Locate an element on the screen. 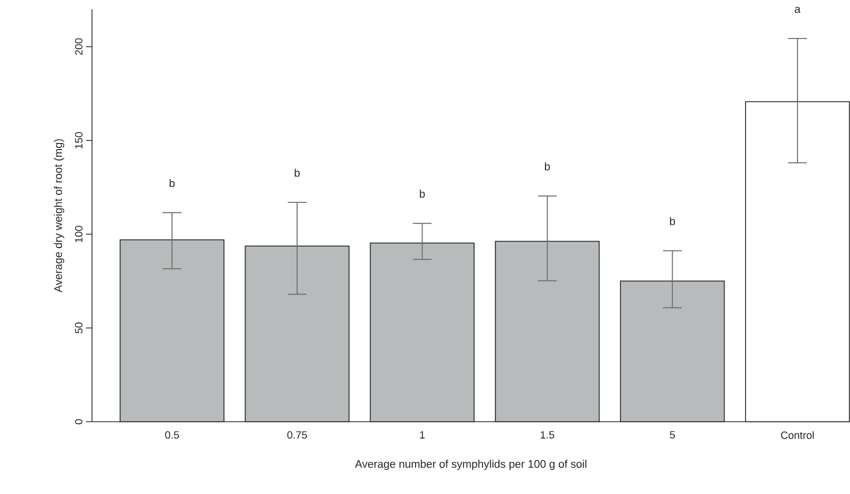  annotation: a is located at coordinates (797, 9).